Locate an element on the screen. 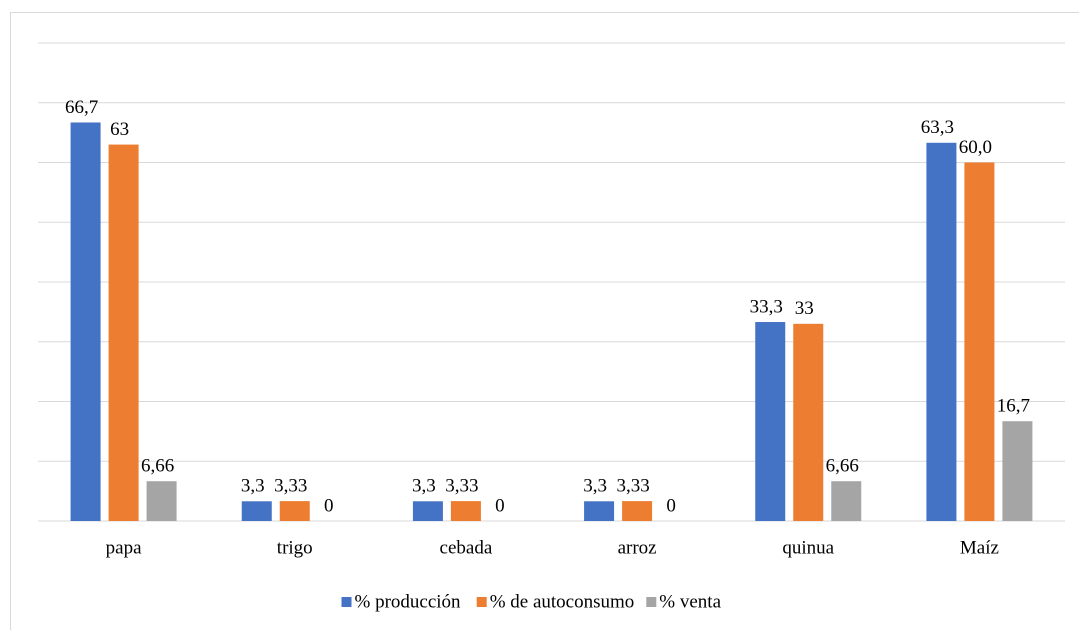 The image size is (1079, 630). x-tick-label: papa is located at coordinates (124, 547).